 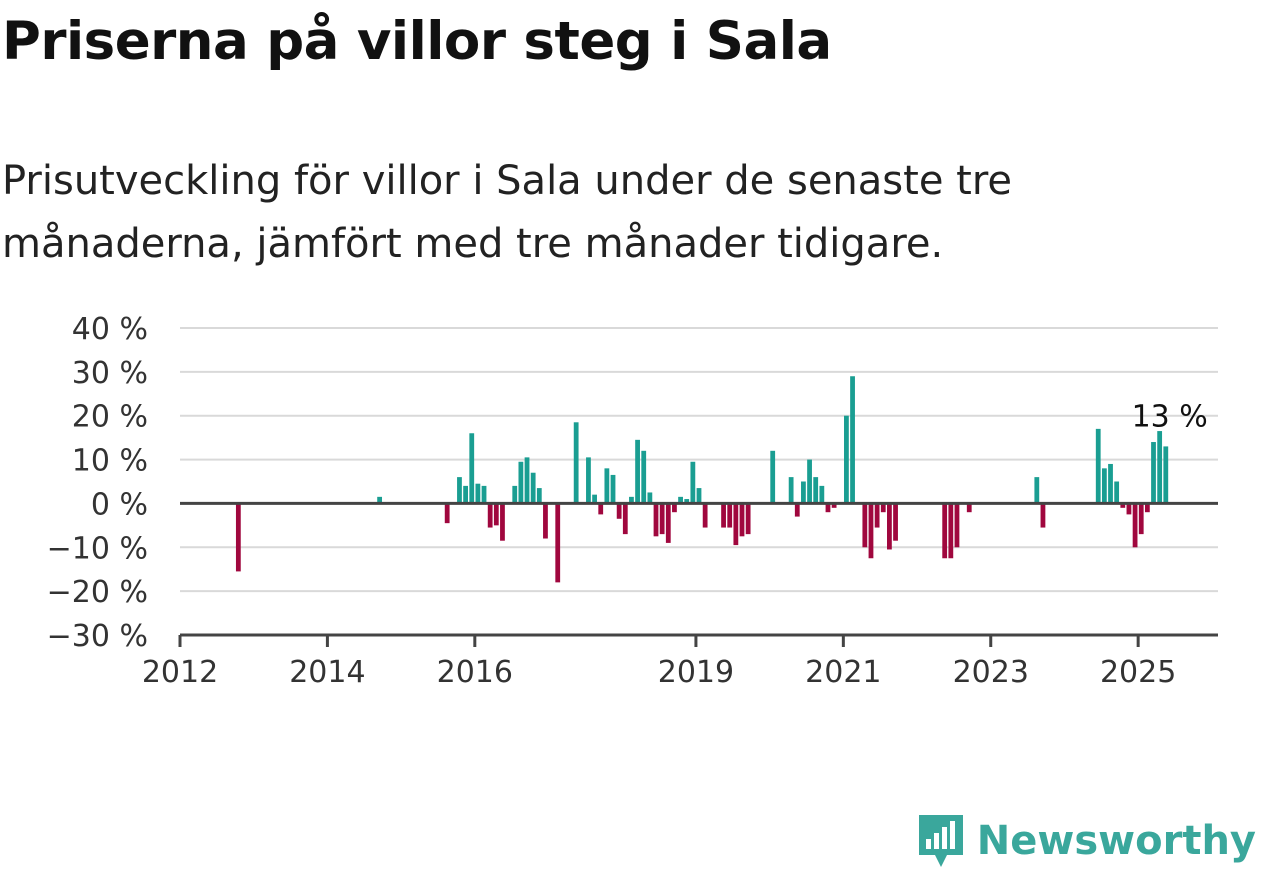 I want to click on x-tick-label: 2021, so click(x=843, y=672).